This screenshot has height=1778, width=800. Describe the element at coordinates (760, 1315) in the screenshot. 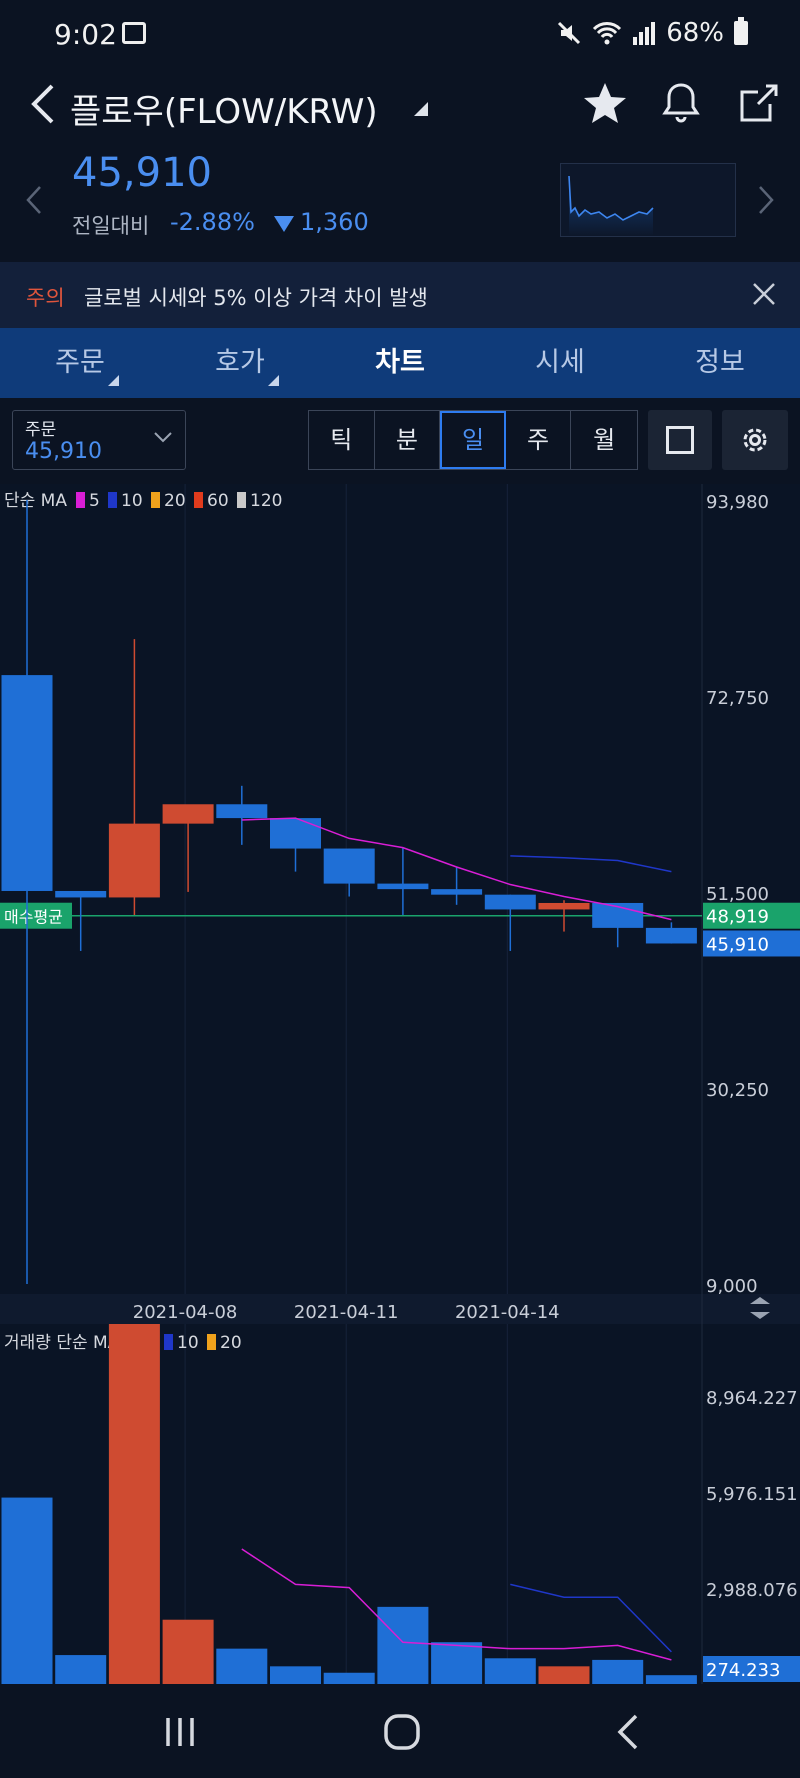

I see `expand-down-icon` at that location.